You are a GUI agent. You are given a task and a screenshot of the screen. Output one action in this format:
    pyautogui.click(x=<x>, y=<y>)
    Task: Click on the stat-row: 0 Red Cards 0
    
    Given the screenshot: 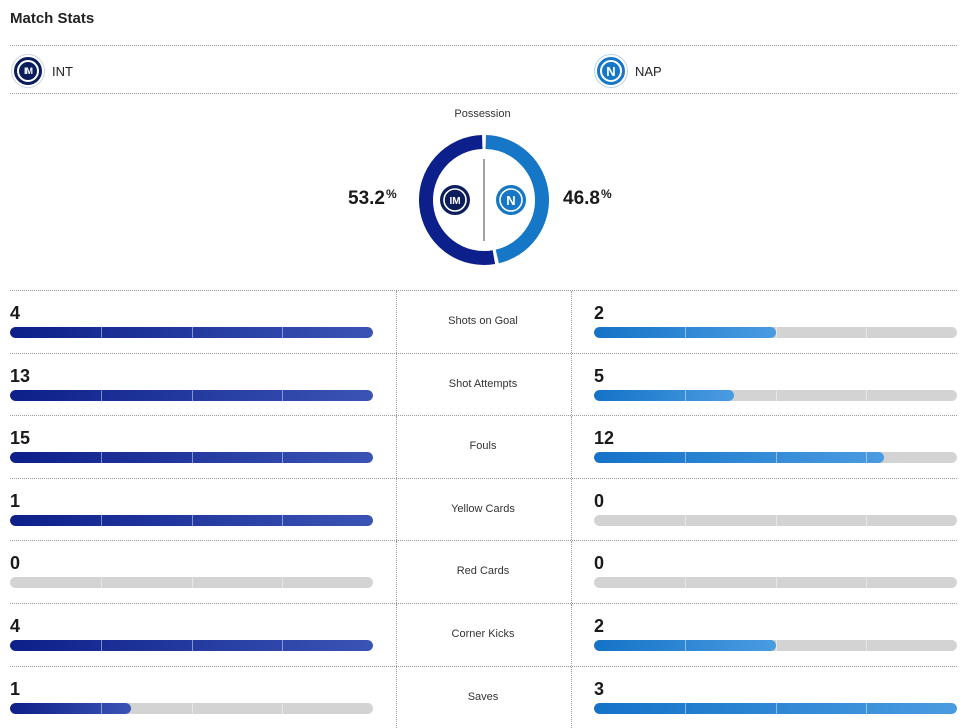 What is the action you would take?
    pyautogui.click(x=483, y=571)
    